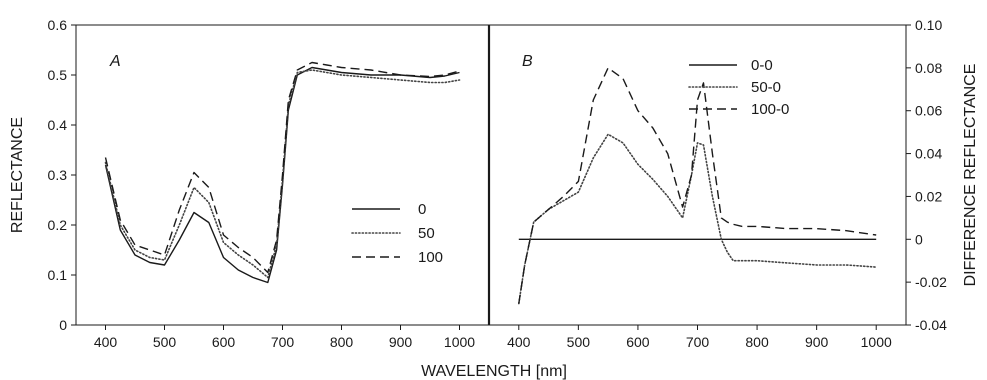 The width and height of the screenshot is (987, 380). Describe the element at coordinates (757, 342) in the screenshot. I see `x-tick-label-b: 800` at that location.